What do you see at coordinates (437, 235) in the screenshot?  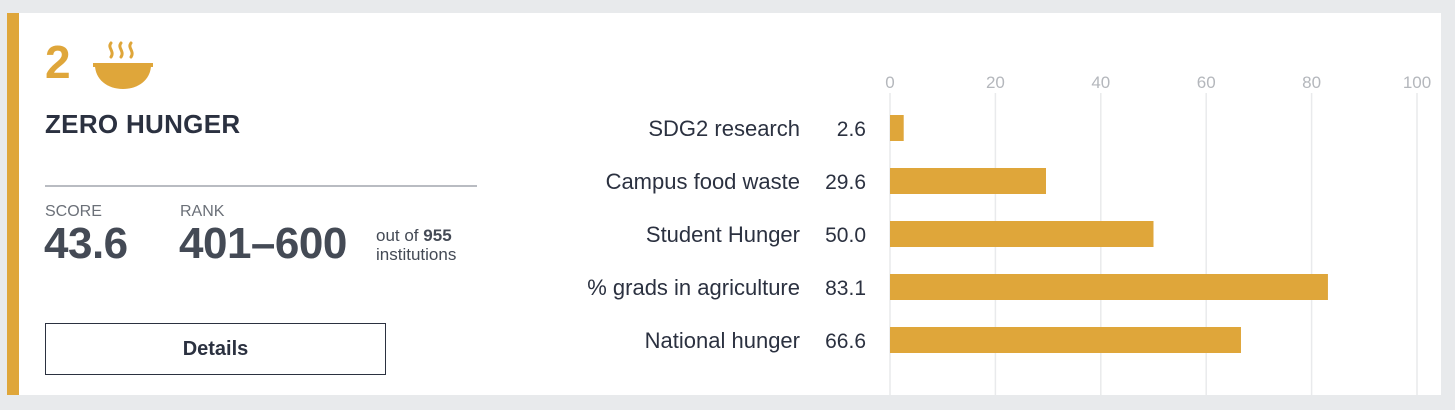 I see `institution-count: 955` at bounding box center [437, 235].